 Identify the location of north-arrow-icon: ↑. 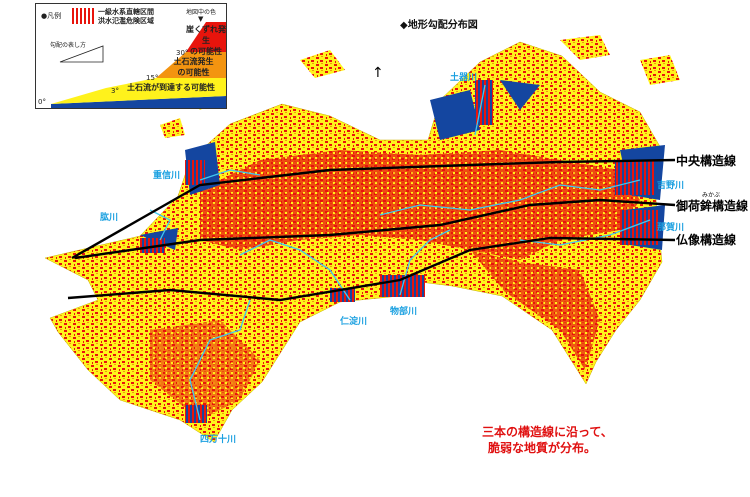
(378, 73).